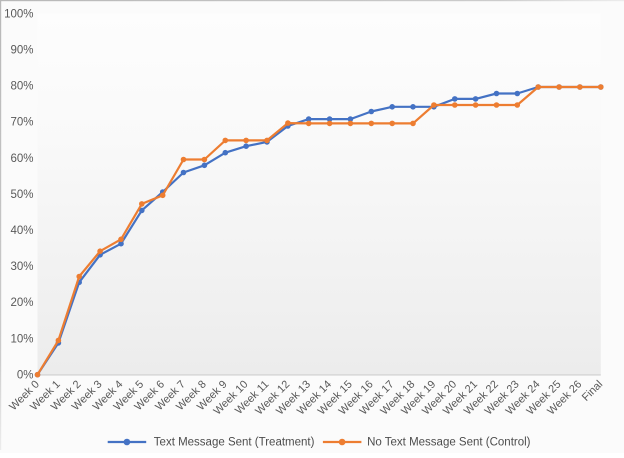 The height and width of the screenshot is (458, 624). What do you see at coordinates (21, 339) in the screenshot?
I see `svg-text: 10%` at bounding box center [21, 339].